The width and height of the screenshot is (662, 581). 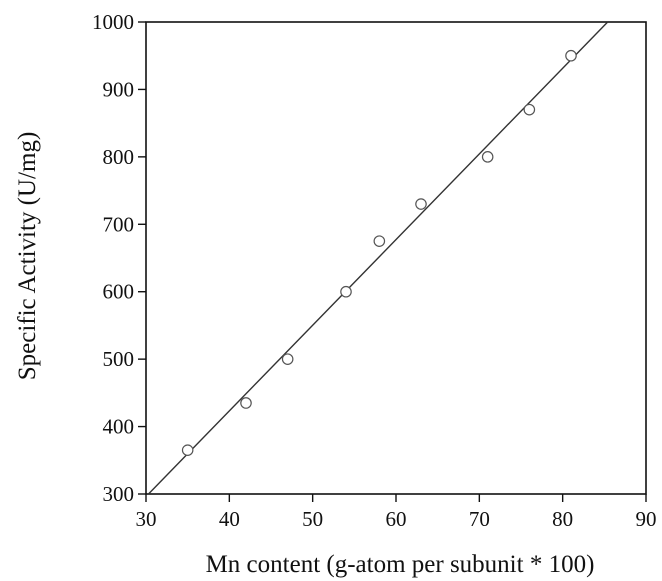 What do you see at coordinates (113, 22) in the screenshot?
I see `y-tick-label: 1000` at bounding box center [113, 22].